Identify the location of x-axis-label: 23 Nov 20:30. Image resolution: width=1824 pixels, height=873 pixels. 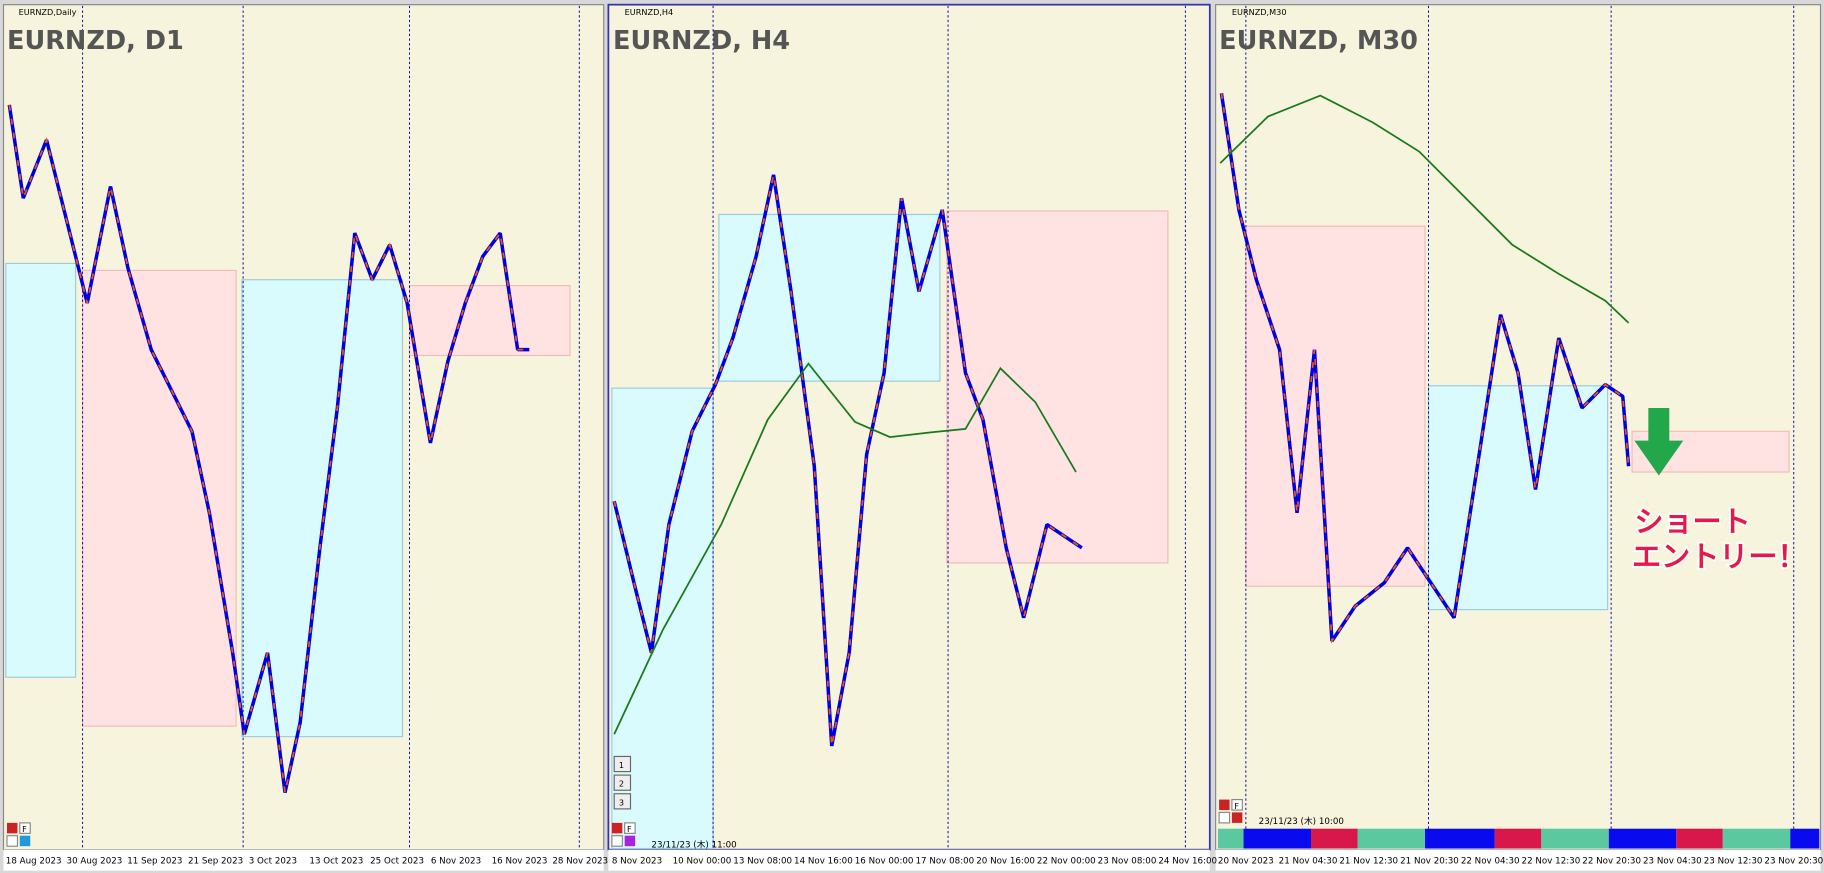
(1793, 862).